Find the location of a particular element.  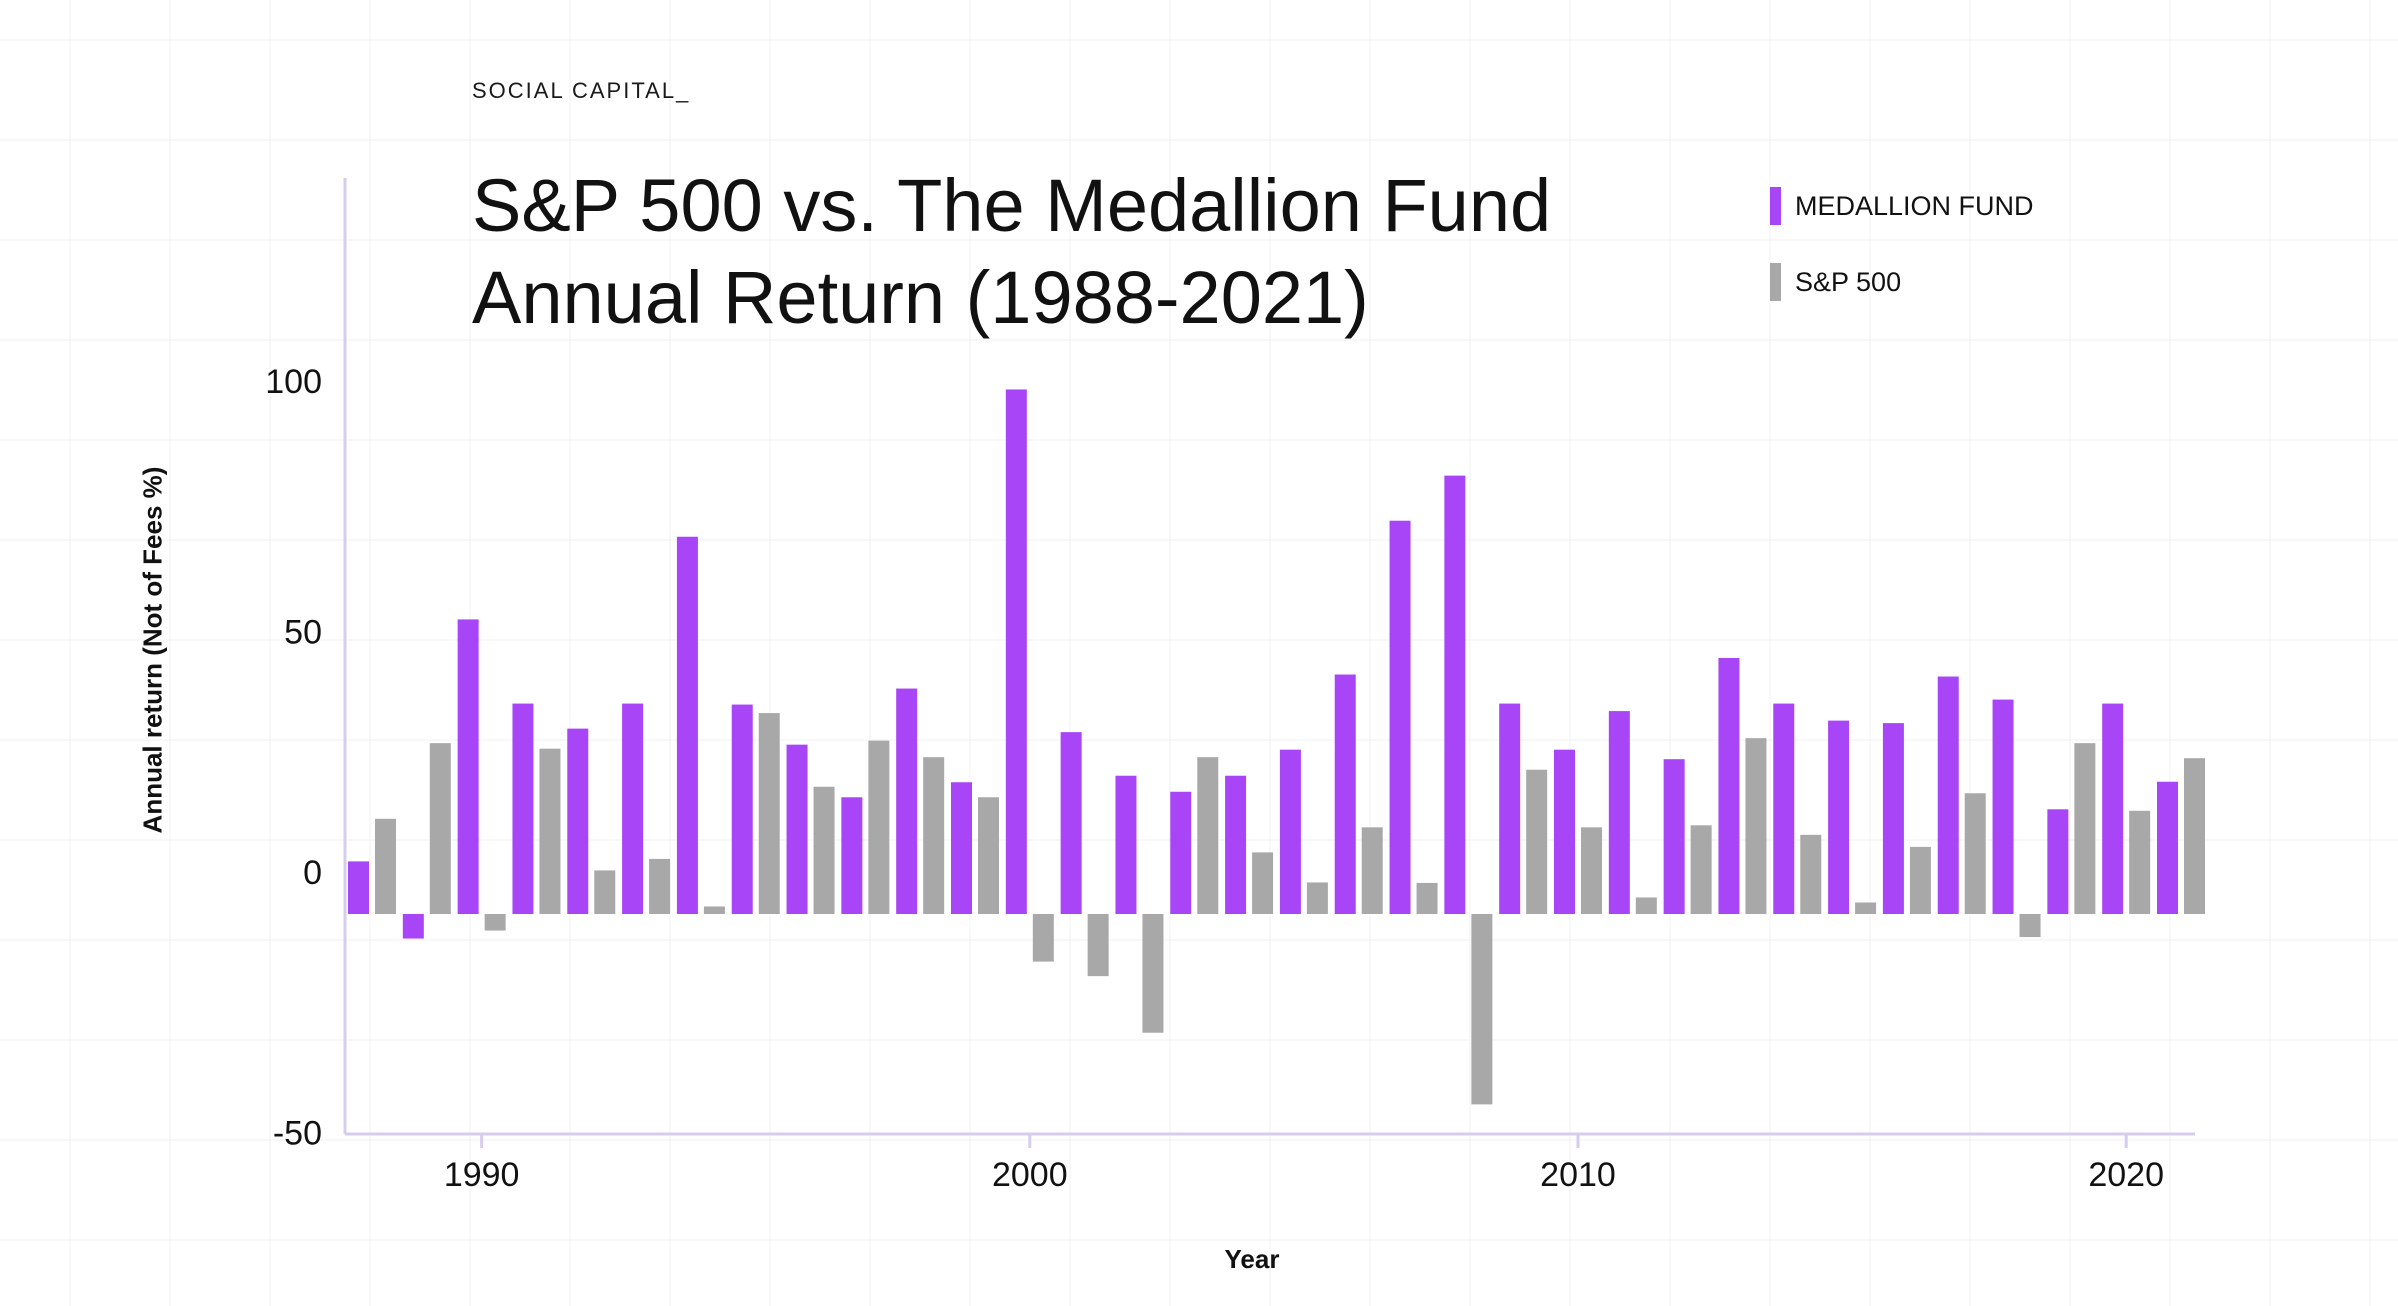

legend-label-sp500: S&P 500 is located at coordinates (1848, 281).